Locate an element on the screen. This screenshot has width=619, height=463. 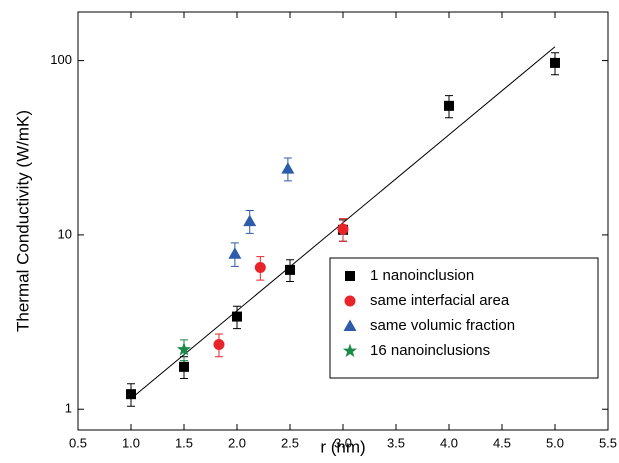
x-tick-label: 1.5 is located at coordinates (184, 442).